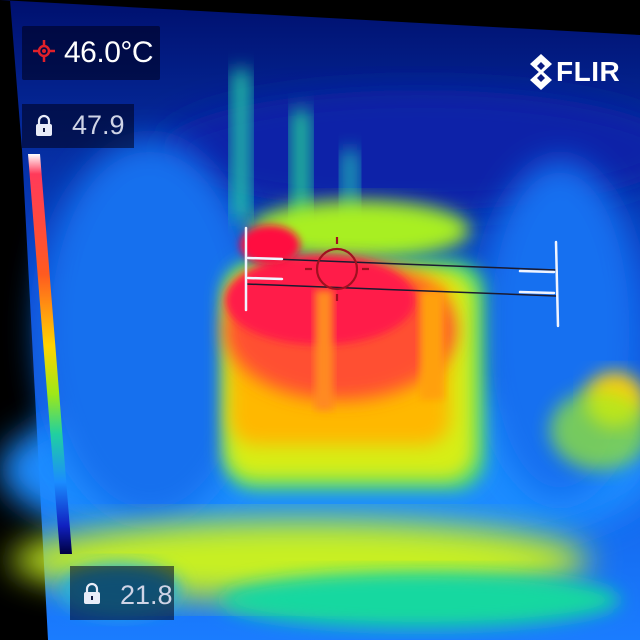 This screenshot has height=640, width=640. Describe the element at coordinates (402, 277) in the screenshot. I see `line-measurement-overlay` at that location.